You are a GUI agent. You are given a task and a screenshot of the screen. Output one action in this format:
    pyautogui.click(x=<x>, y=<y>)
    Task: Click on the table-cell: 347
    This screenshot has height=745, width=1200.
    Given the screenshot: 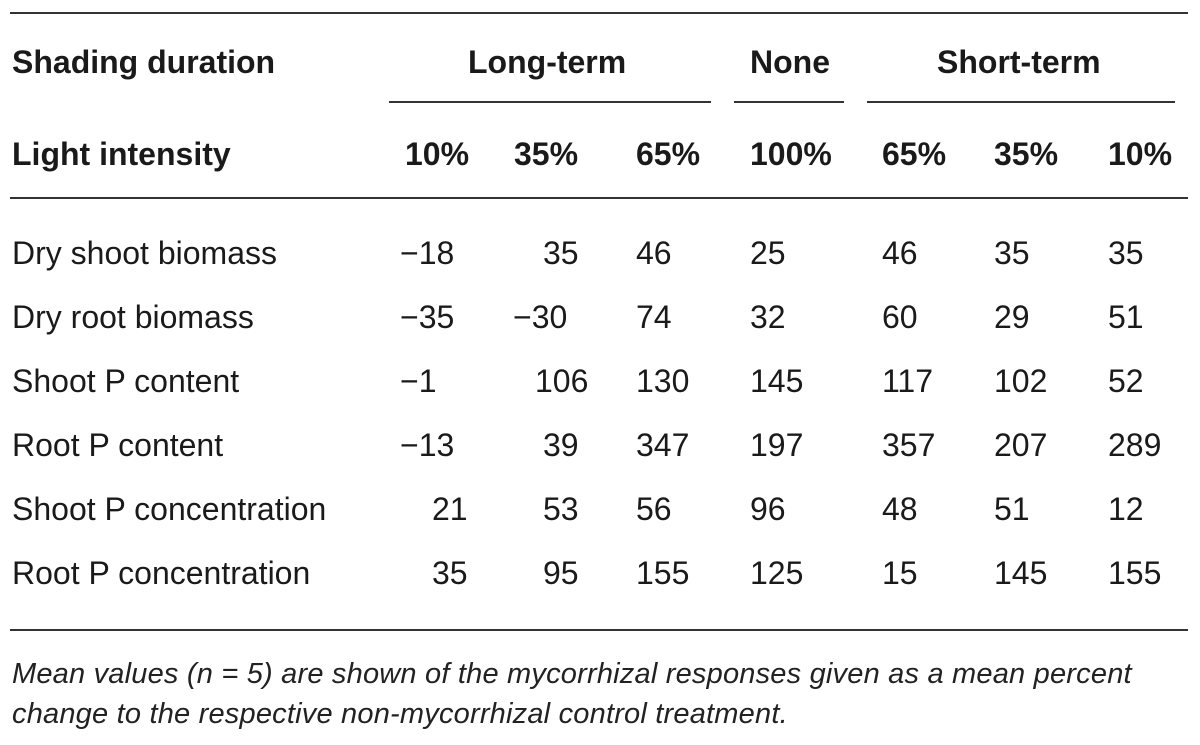 What is the action you would take?
    pyautogui.click(x=663, y=445)
    